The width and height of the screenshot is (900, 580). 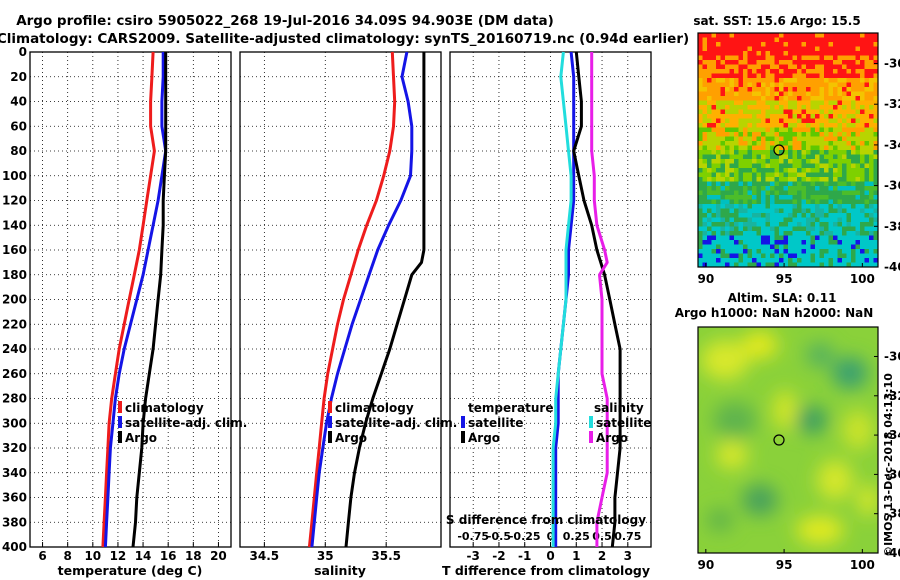 What do you see at coordinates (362, 299) in the screenshot?
I see `series-satellite-adj-clim` at bounding box center [362, 299].